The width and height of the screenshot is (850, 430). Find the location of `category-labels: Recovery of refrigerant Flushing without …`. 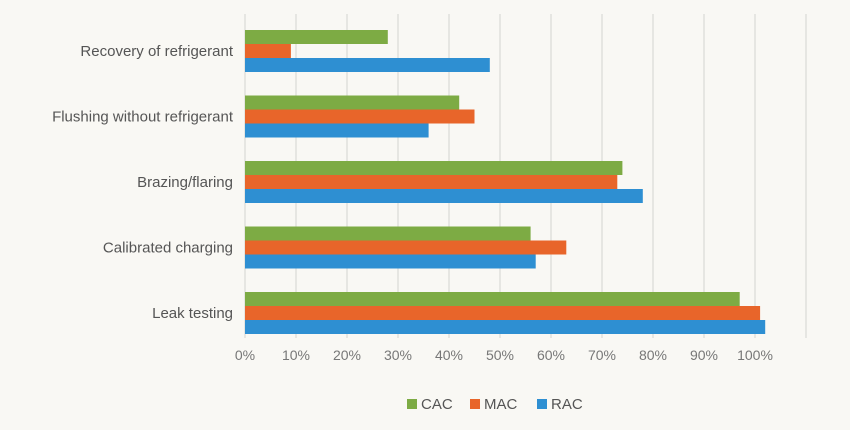

category-labels: Recovery of refrigerant Flushing without … is located at coordinates (143, 182).